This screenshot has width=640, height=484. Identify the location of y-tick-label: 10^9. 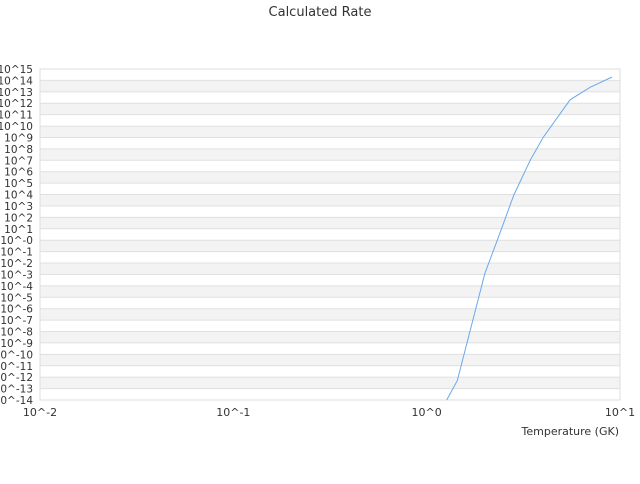
(18, 138).